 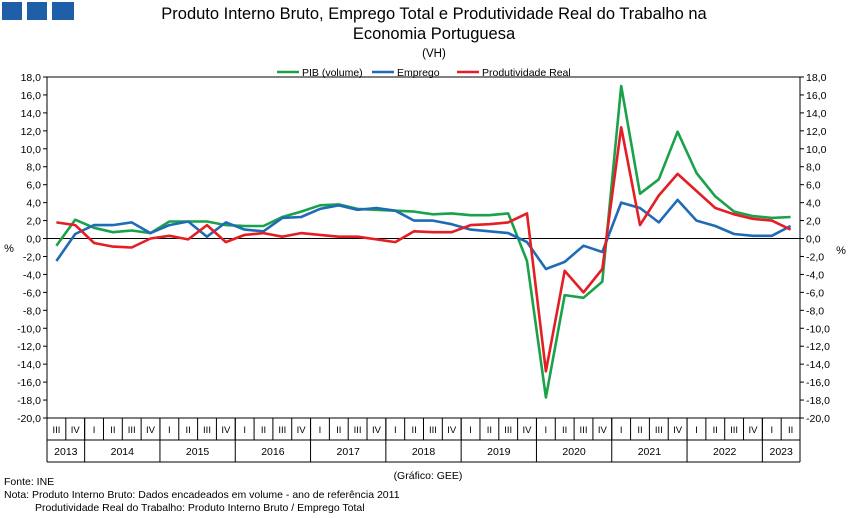 What do you see at coordinates (725, 452) in the screenshot?
I see `year-label: 2022` at bounding box center [725, 452].